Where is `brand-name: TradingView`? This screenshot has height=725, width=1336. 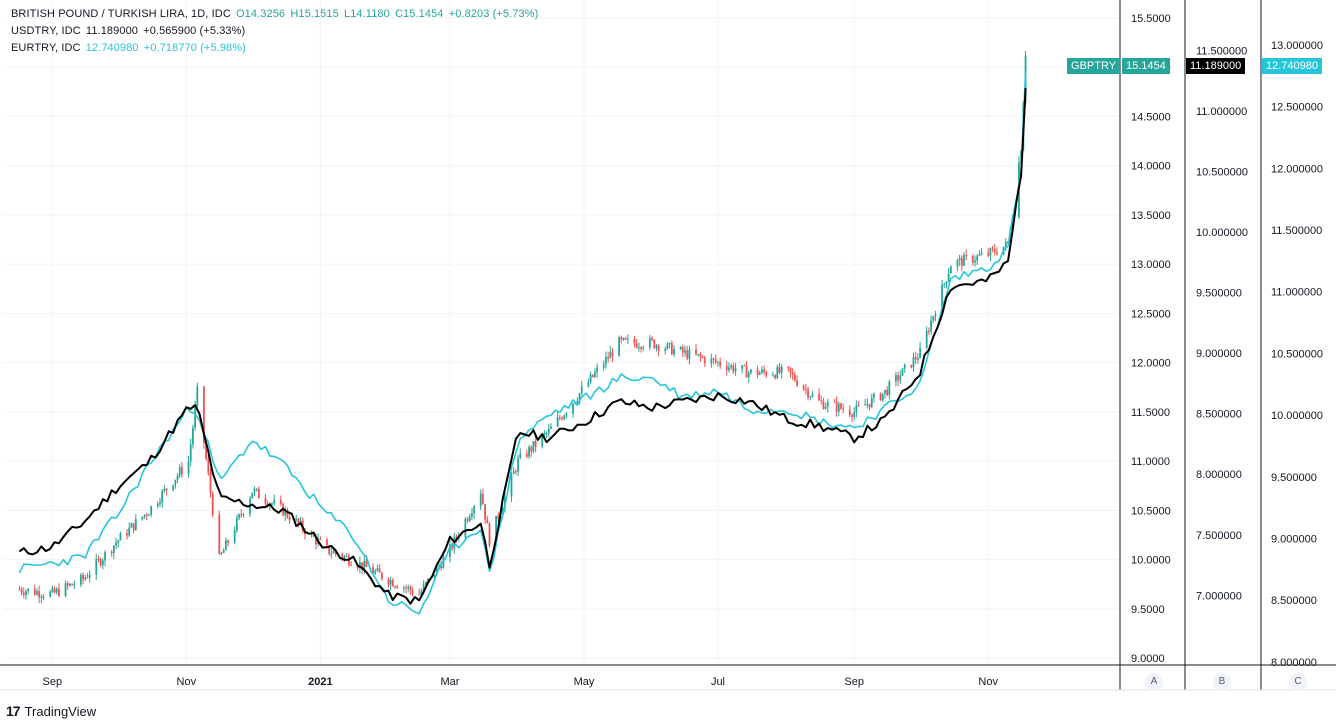
brand-name: TradingView is located at coordinates (60, 711).